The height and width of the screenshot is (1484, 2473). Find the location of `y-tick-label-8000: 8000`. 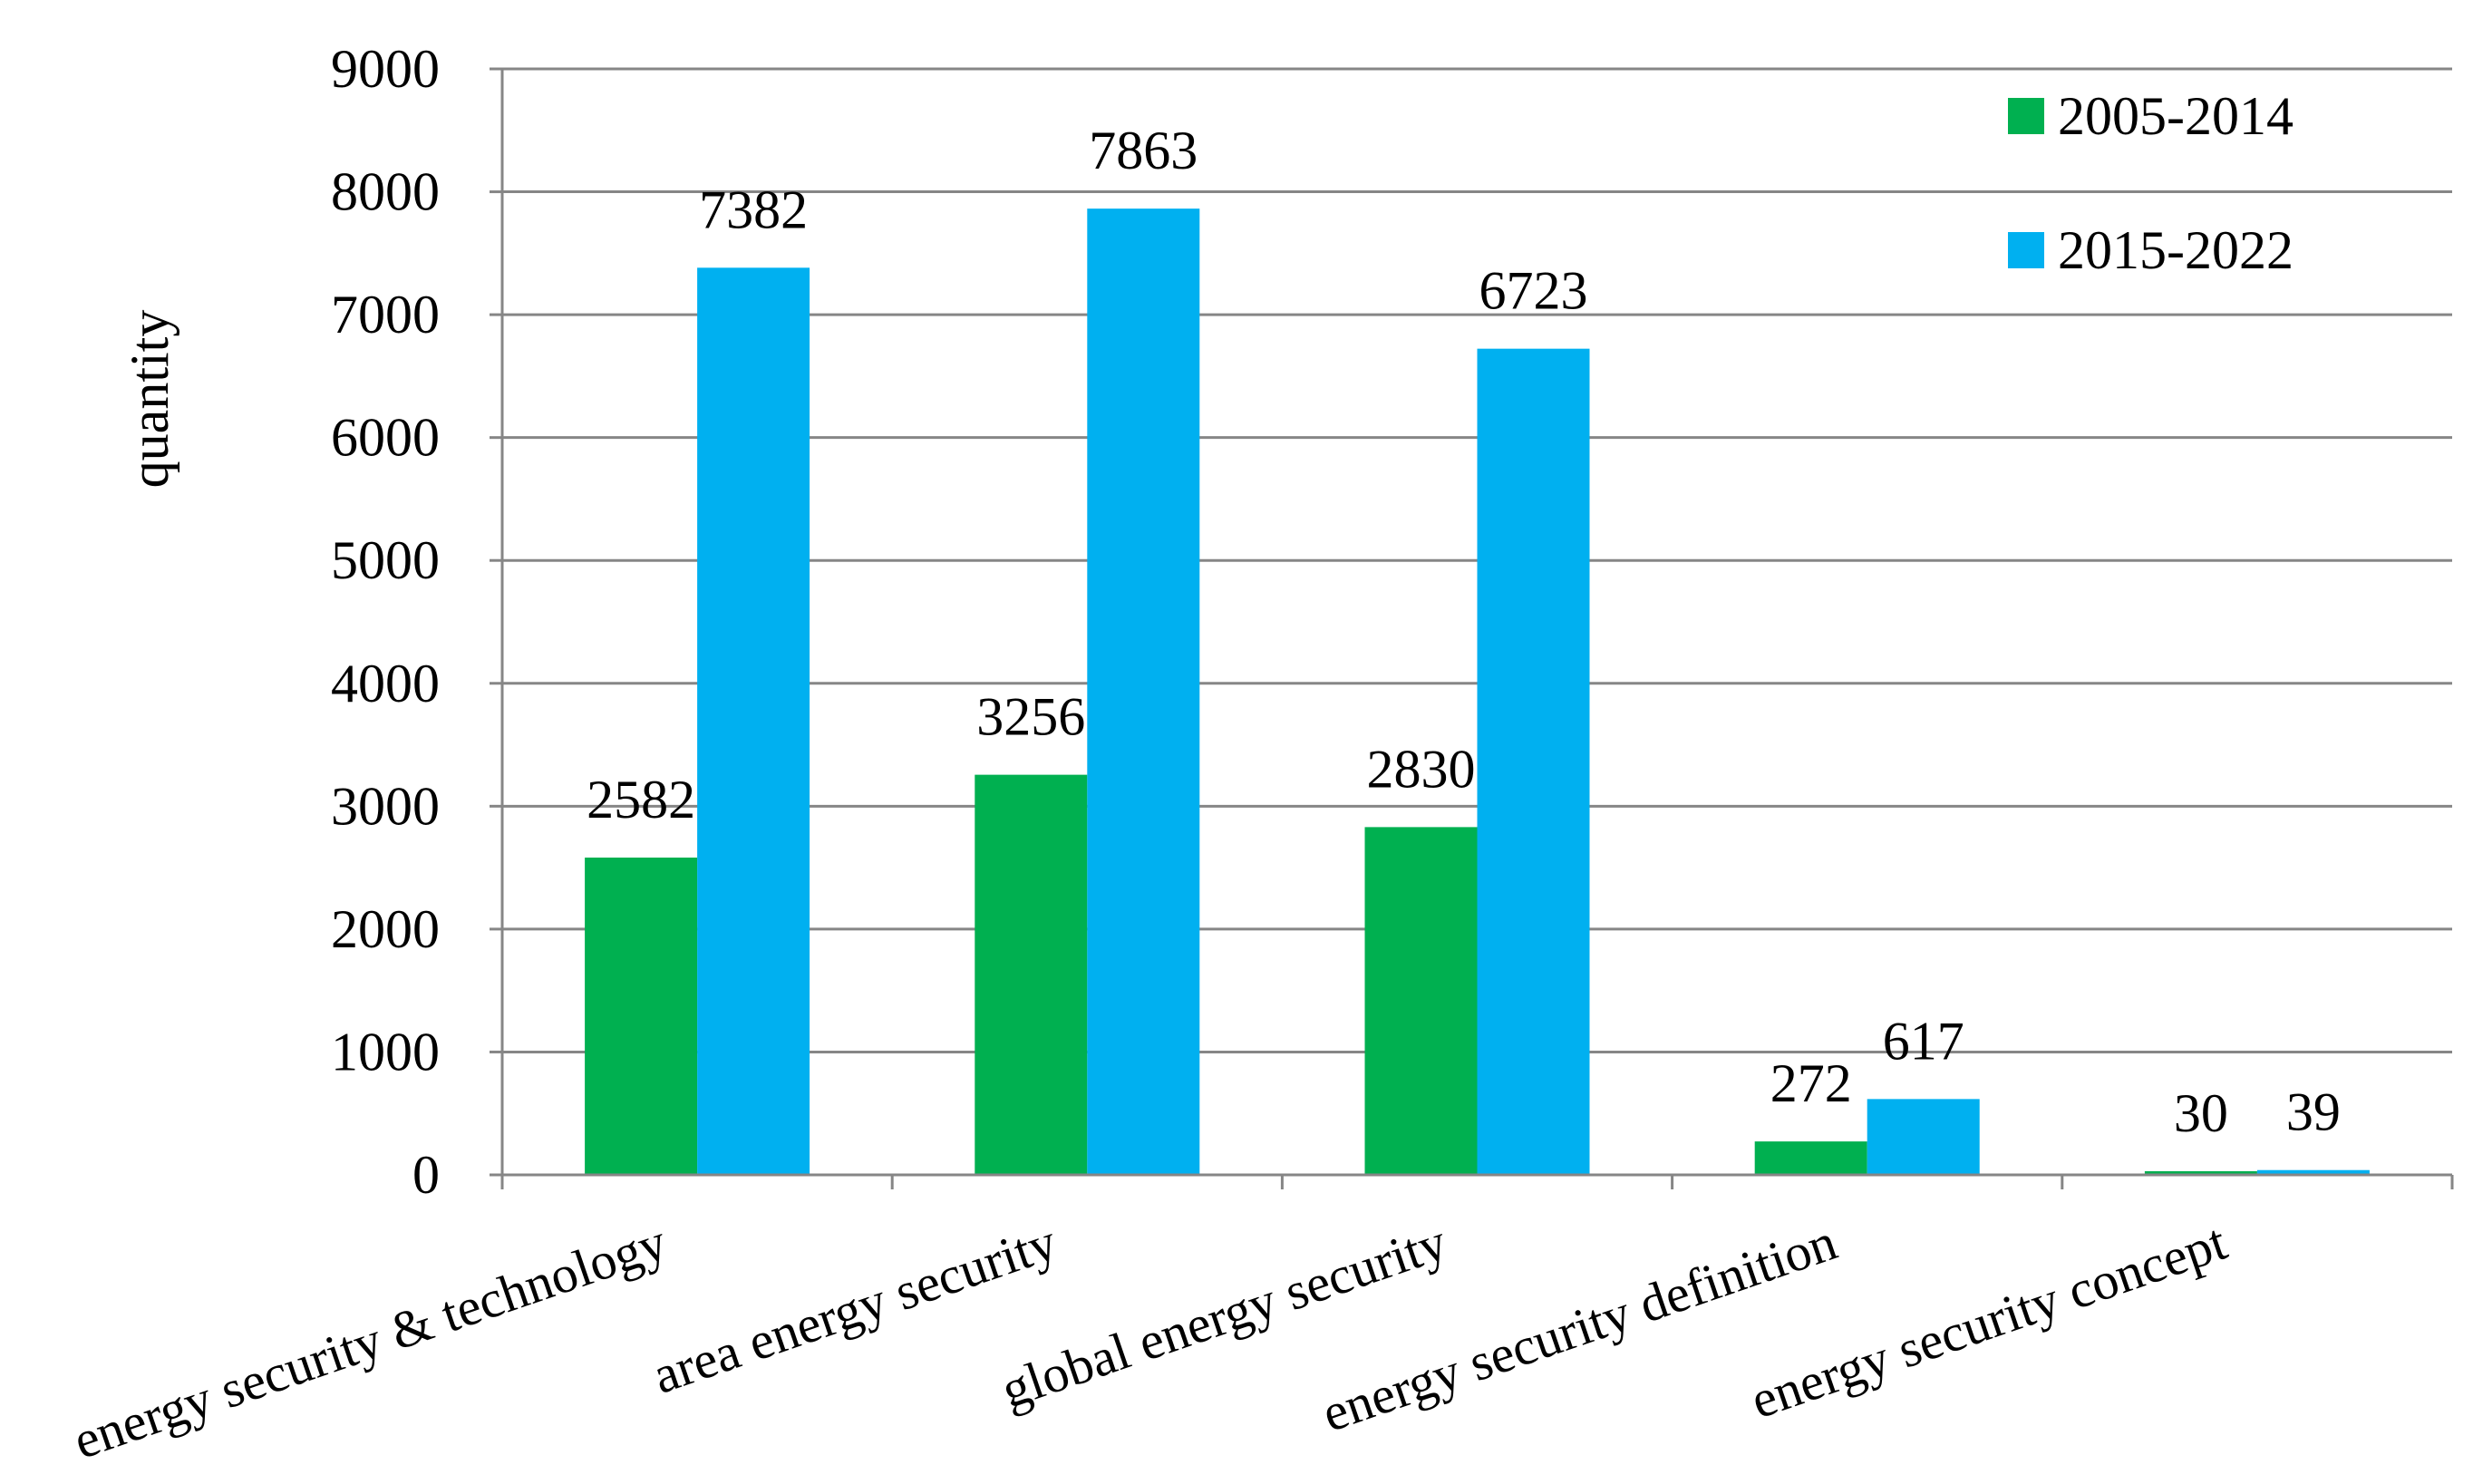

y-tick-label-8000: 8000 is located at coordinates (385, 192).